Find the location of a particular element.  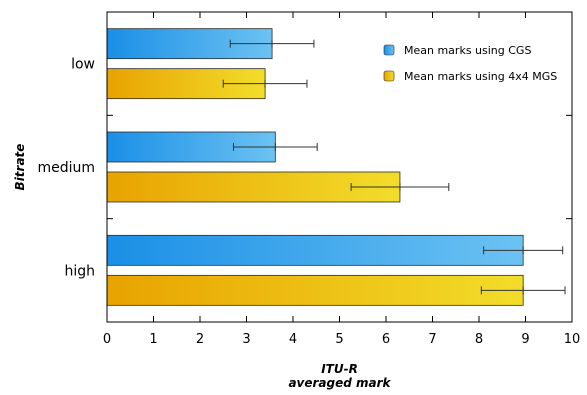

x-tick-label-8: 8 is located at coordinates (479, 339).